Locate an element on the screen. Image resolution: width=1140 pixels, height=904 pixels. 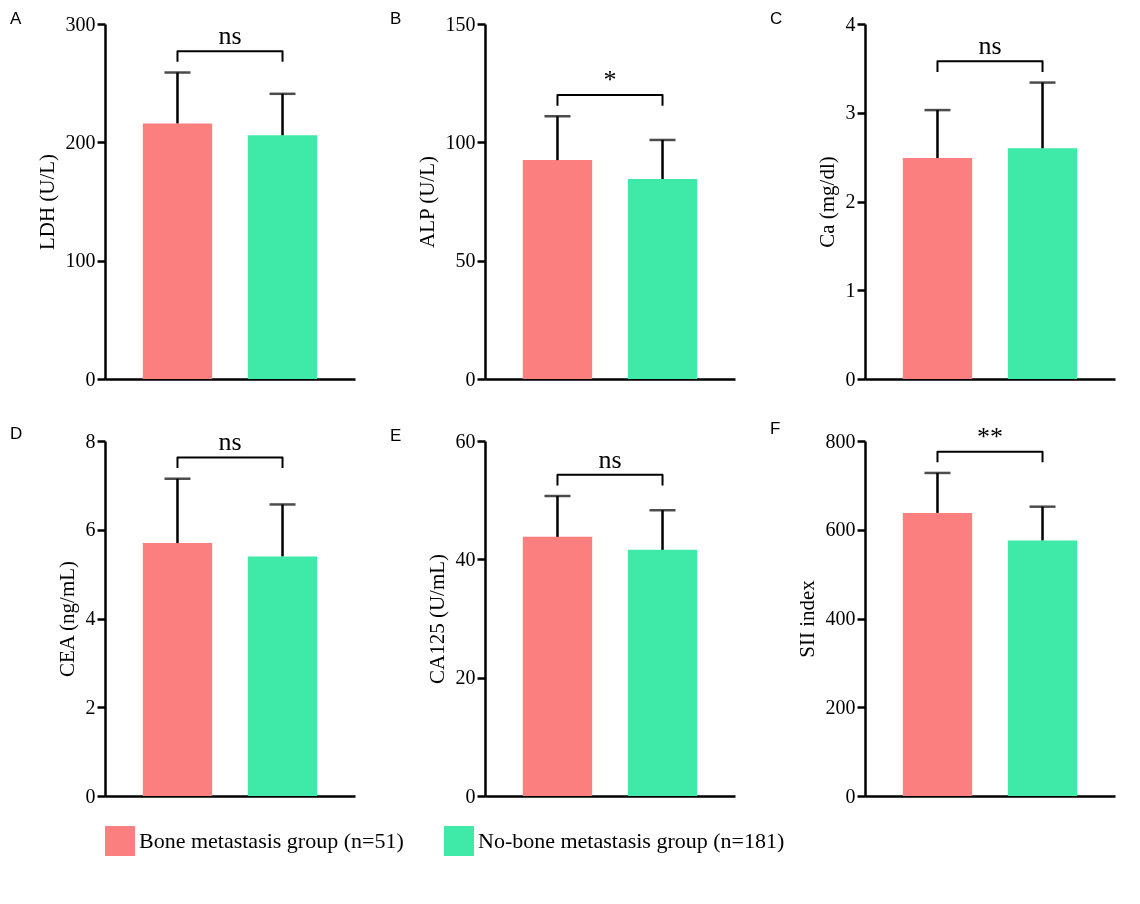
annotation: ** is located at coordinates (990, 436).